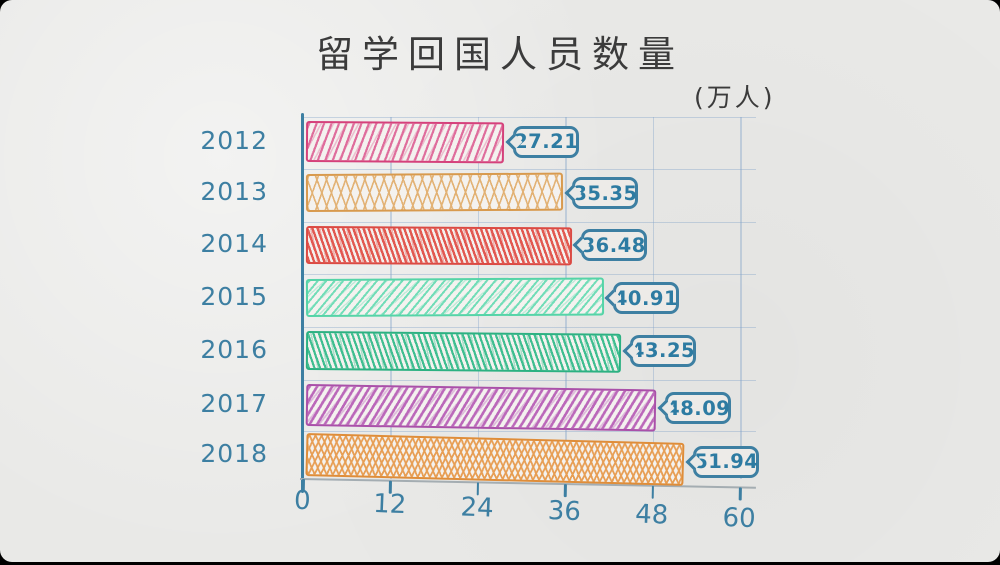 This screenshot has width=1000, height=565. I want to click on value-bubble: 36.48, so click(613, 245).